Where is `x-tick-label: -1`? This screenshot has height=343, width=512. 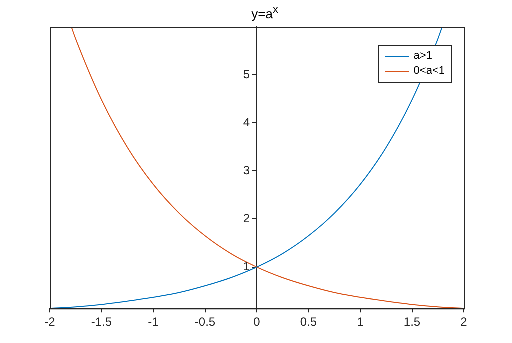 x-tick-label: -1 is located at coordinates (154, 322).